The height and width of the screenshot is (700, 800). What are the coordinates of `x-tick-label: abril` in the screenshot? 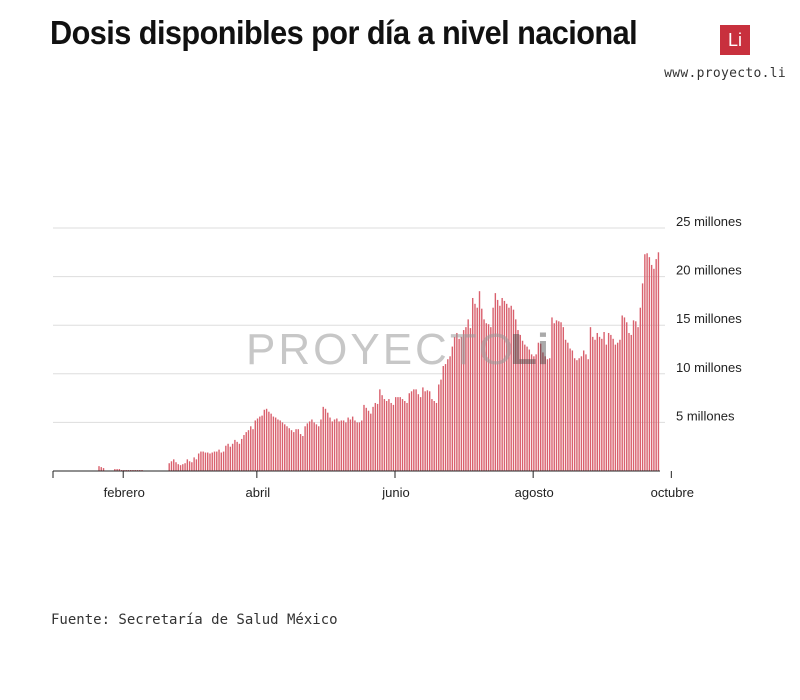 It's located at (258, 492).